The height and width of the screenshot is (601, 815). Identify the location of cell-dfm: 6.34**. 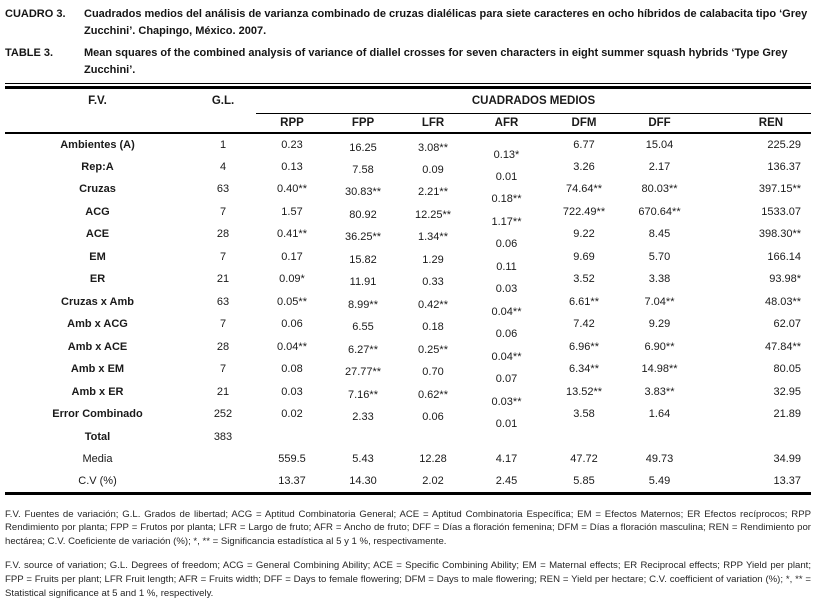
(584, 369).